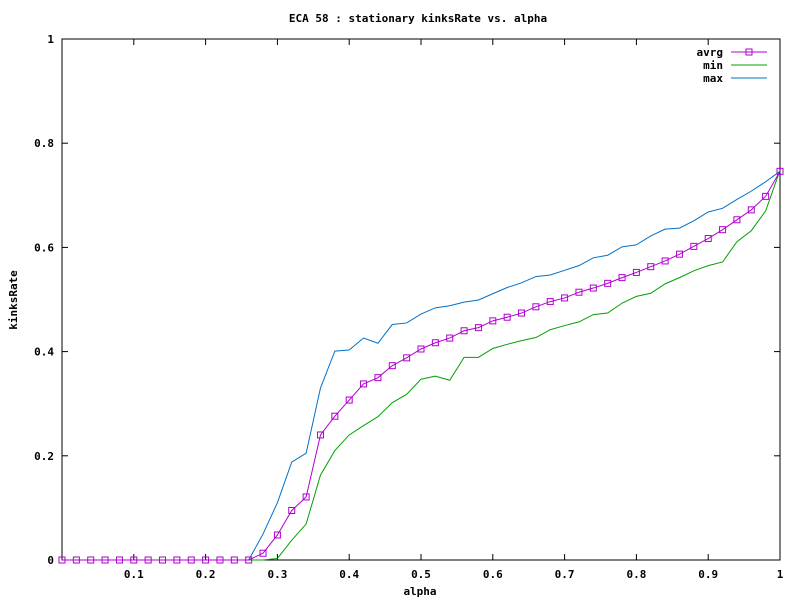 This screenshot has width=800, height=600. What do you see at coordinates (13, 300) in the screenshot?
I see `y-axis-label: kinksRate` at bounding box center [13, 300].